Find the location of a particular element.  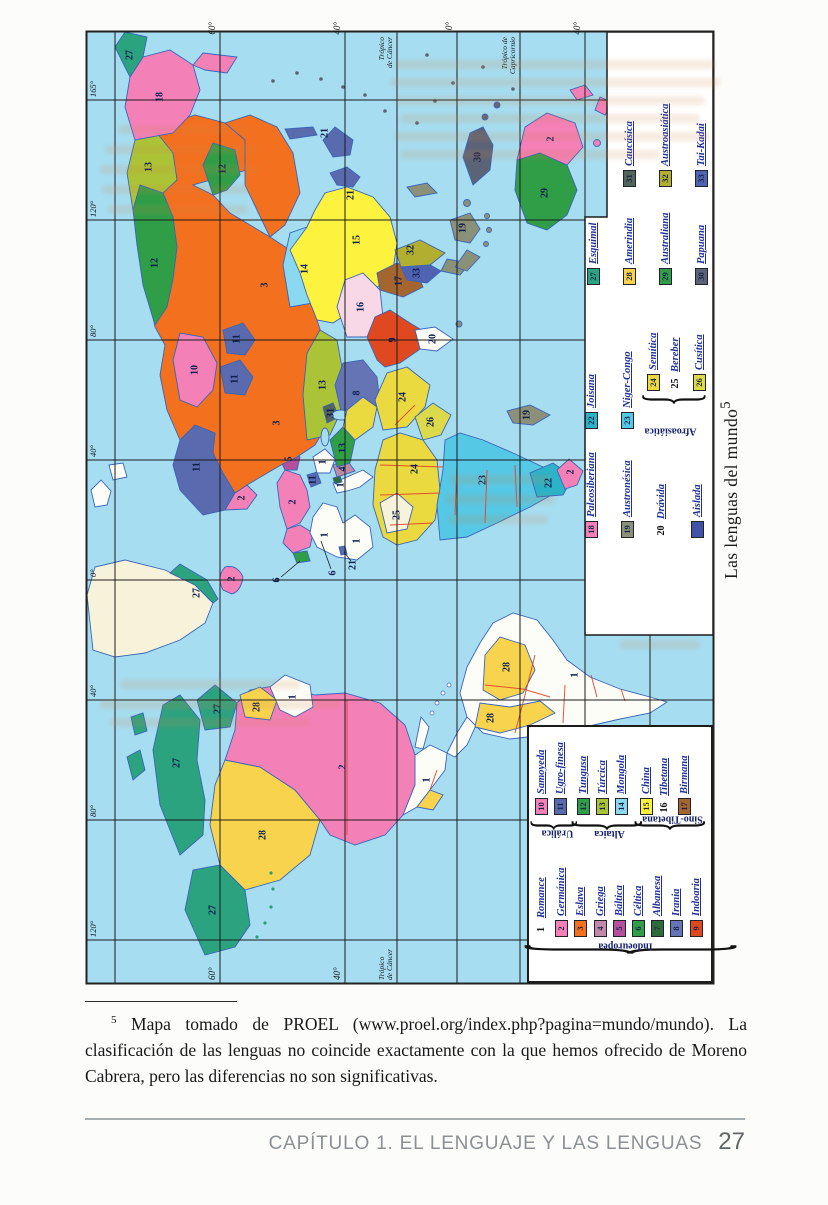

legend-item-8: 8 Irania is located at coordinates (677, 912).